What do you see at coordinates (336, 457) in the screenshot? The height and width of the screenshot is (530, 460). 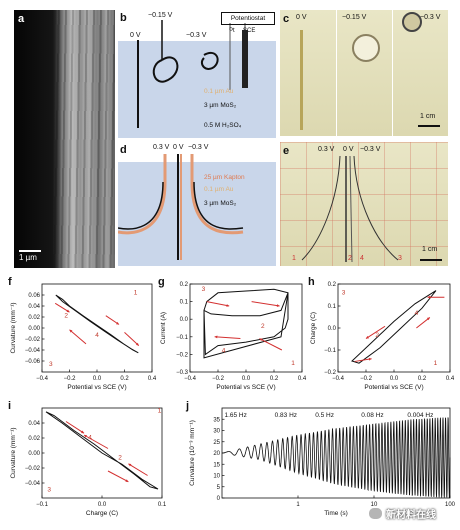 I see `curvature-trace` at bounding box center [336, 457].